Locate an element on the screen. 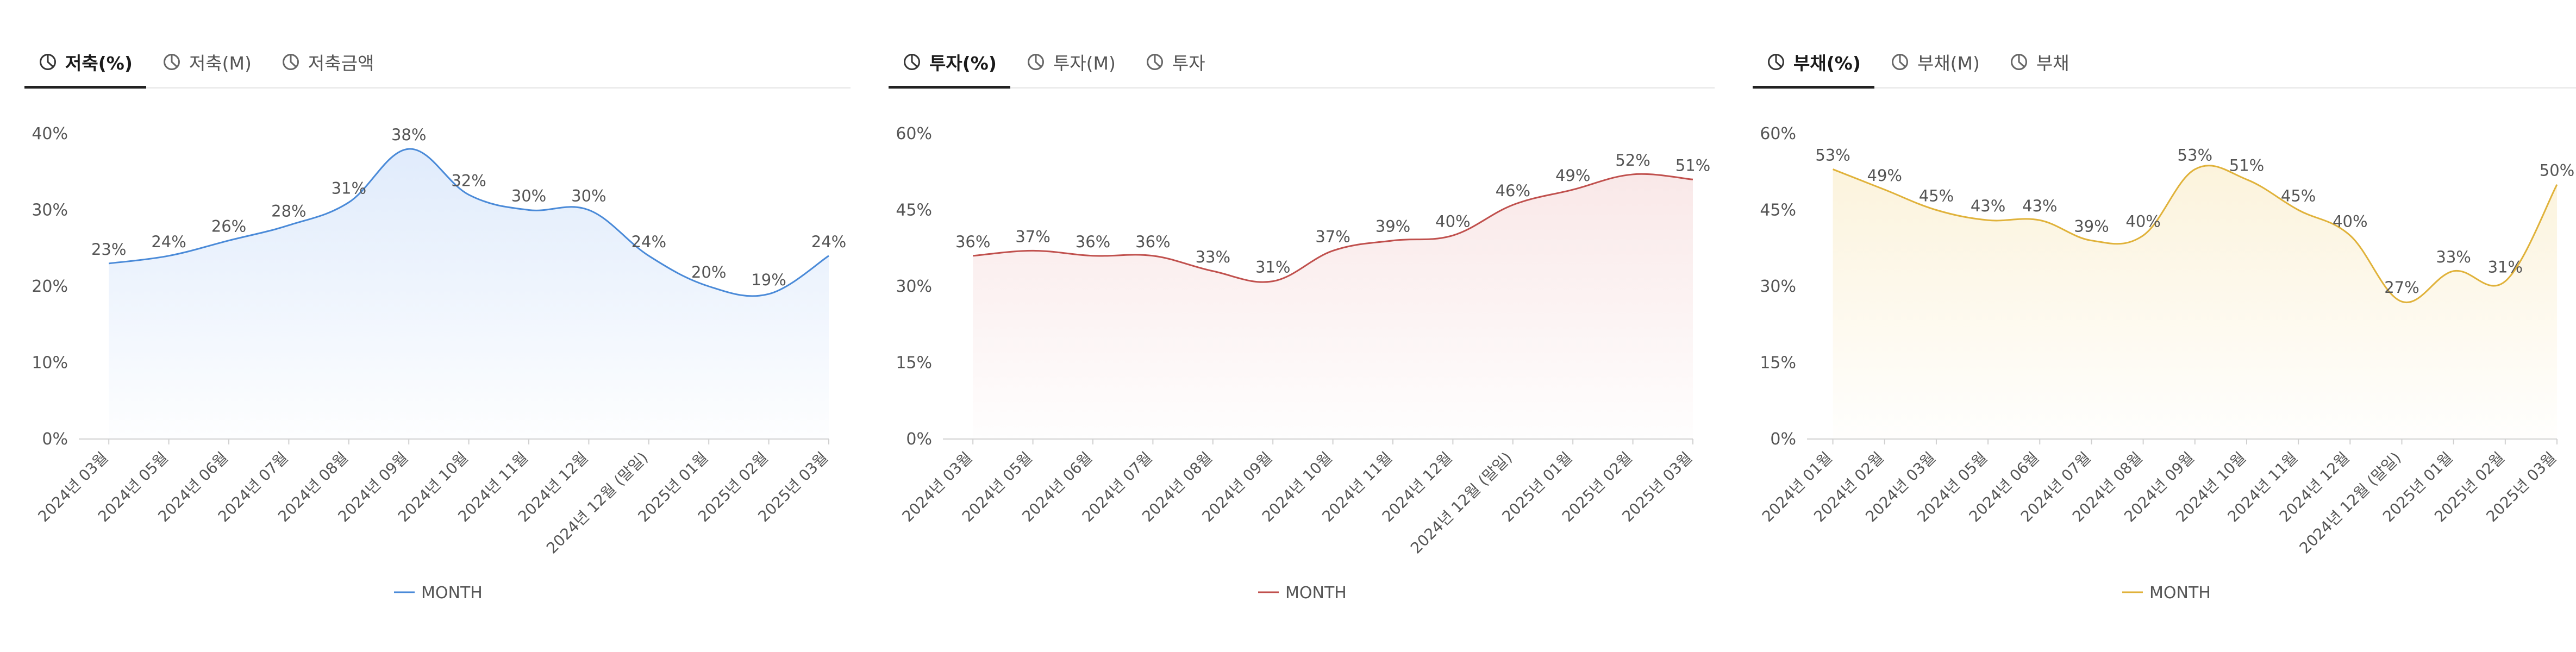 Image resolution: width=2576 pixels, height=652 pixels. data-label: 50% is located at coordinates (2557, 170).